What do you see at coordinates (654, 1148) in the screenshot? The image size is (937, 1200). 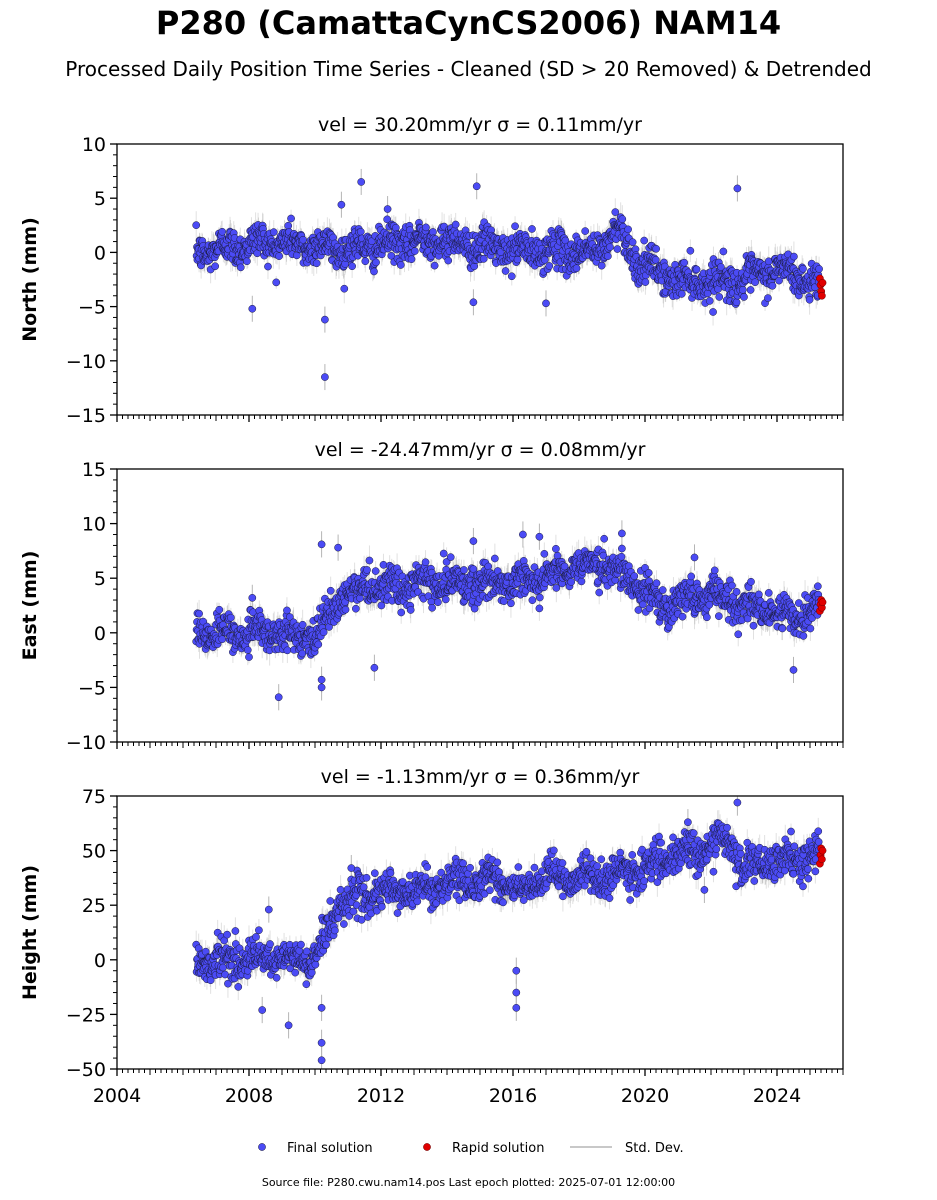 I see `legend-std-label: Std. Dev.` at bounding box center [654, 1148].